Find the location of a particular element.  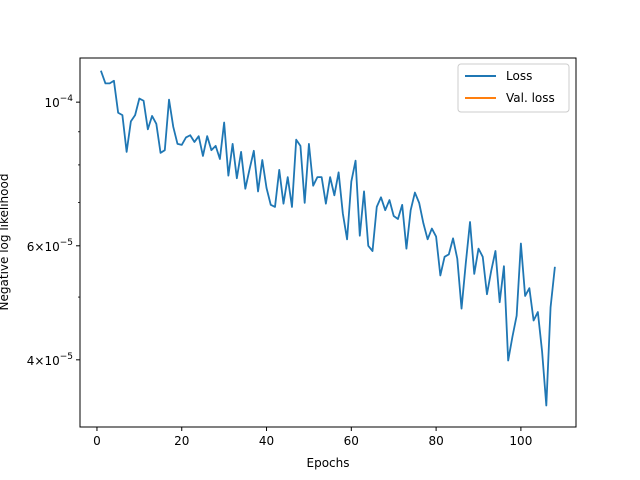

x-tick-label: 100 is located at coordinates (520, 441).